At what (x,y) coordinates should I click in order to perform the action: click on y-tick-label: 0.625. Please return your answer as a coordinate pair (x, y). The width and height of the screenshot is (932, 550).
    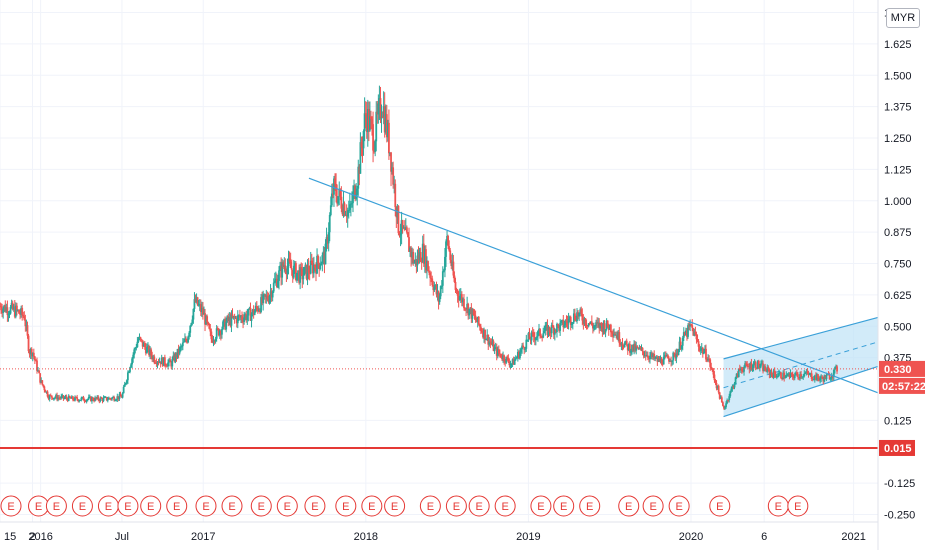
    Looking at the image, I should click on (898, 296).